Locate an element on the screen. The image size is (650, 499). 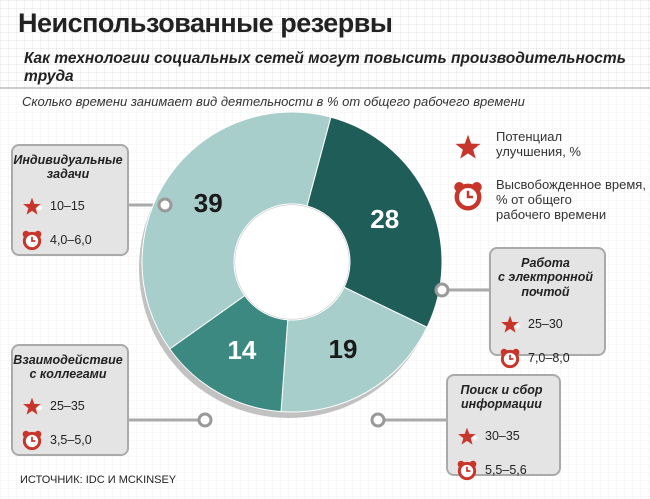
freed-time-range: 7,0–8,0 is located at coordinates (549, 358).